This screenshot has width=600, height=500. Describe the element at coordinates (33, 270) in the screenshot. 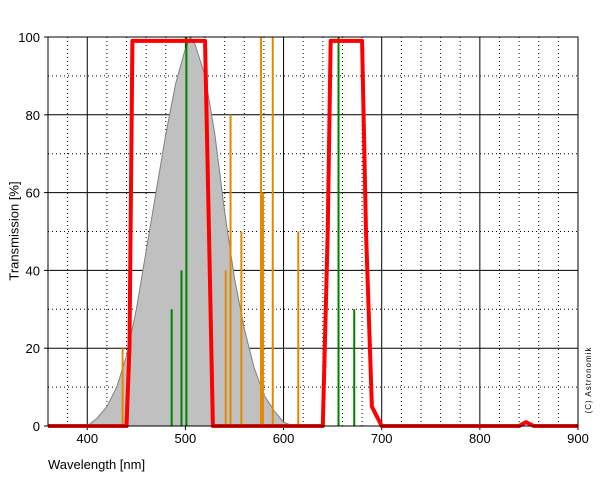

I see `y-tick-label: 40` at that location.